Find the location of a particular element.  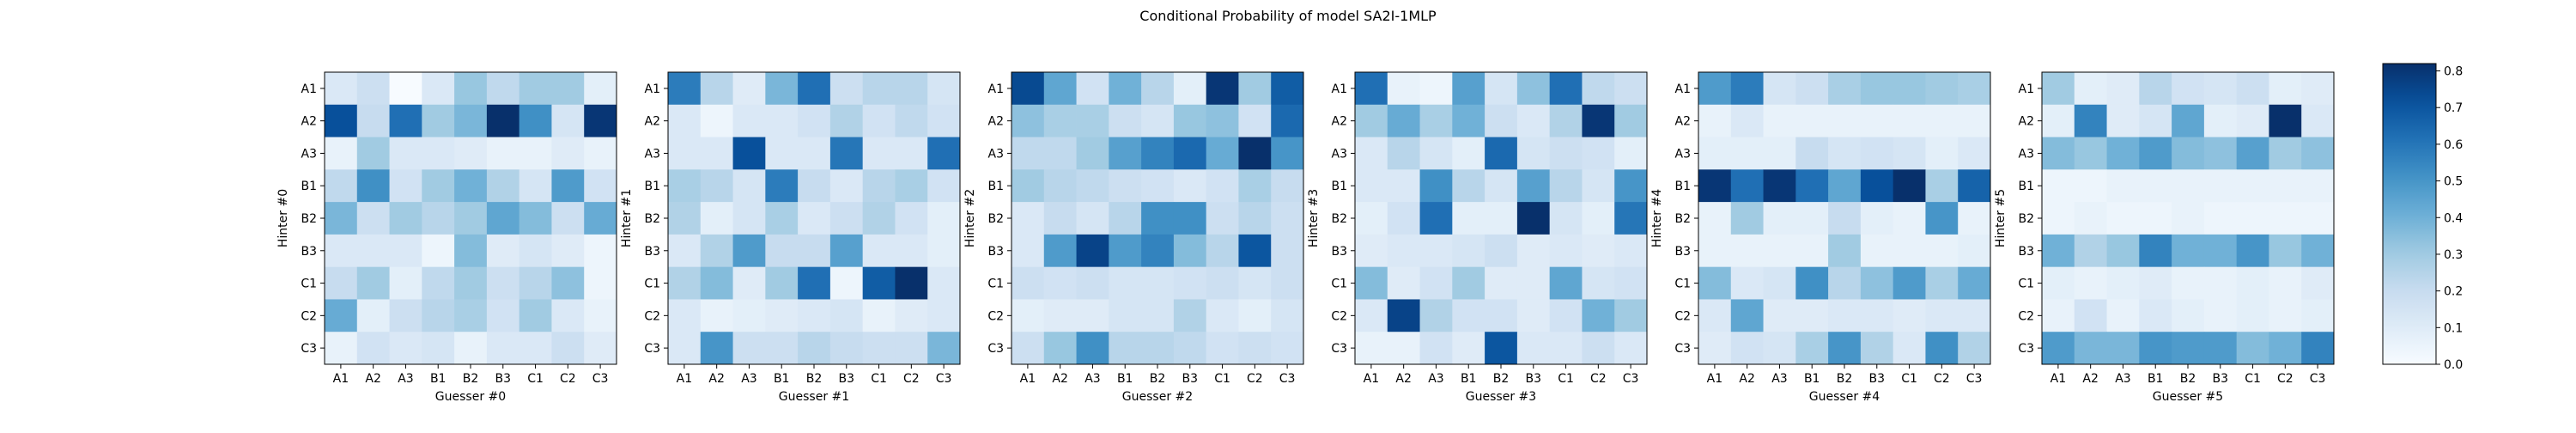

y-tick-label: C1 is located at coordinates (309, 284).